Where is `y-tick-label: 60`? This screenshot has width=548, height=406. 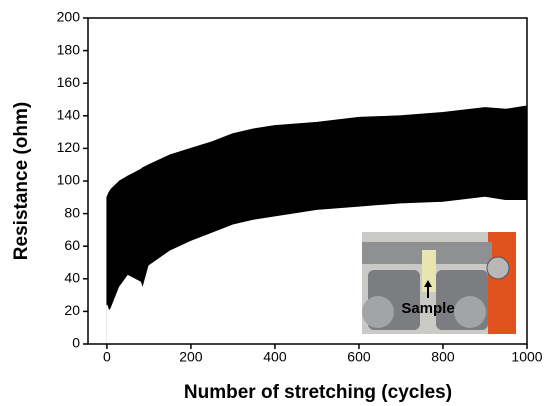 y-tick-label: 60 is located at coordinates (72, 245).